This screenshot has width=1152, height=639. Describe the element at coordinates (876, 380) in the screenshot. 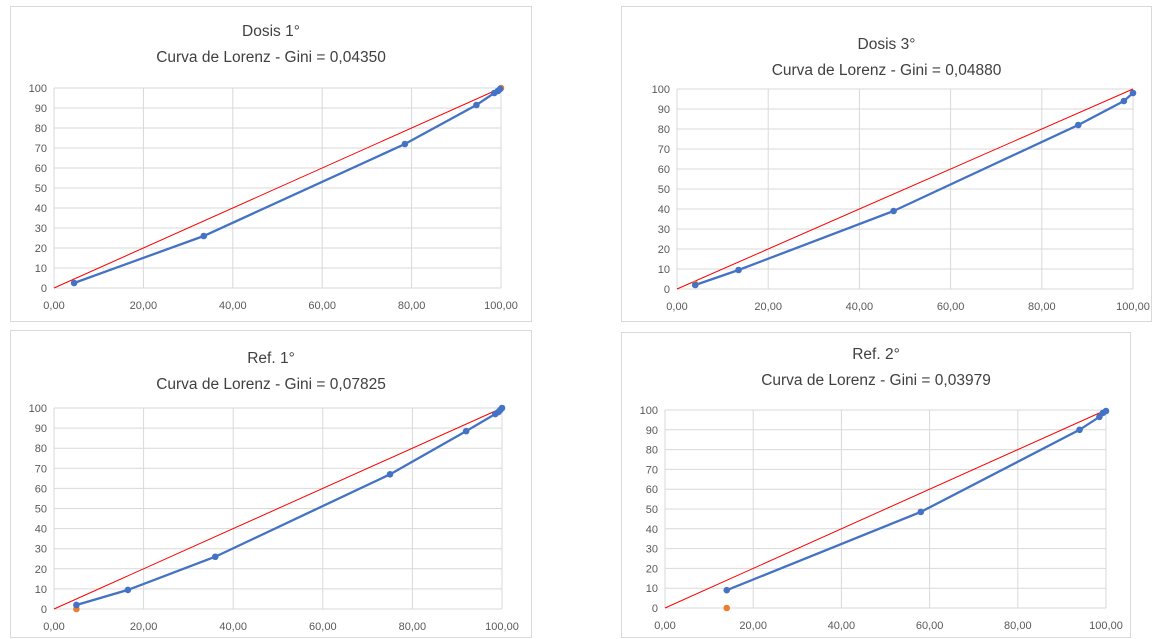

I see `chart-title-line2: Curva de Lorenz - Gini = 0,03979` at that location.